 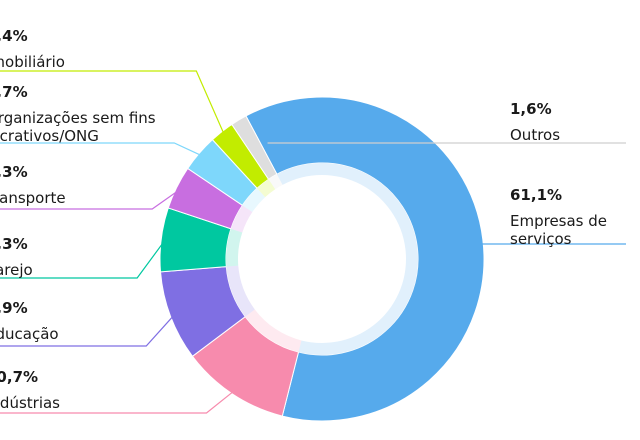 What do you see at coordinates (14, 244) in the screenshot?
I see `data-label-value-varejo: 6,3%` at bounding box center [14, 244].